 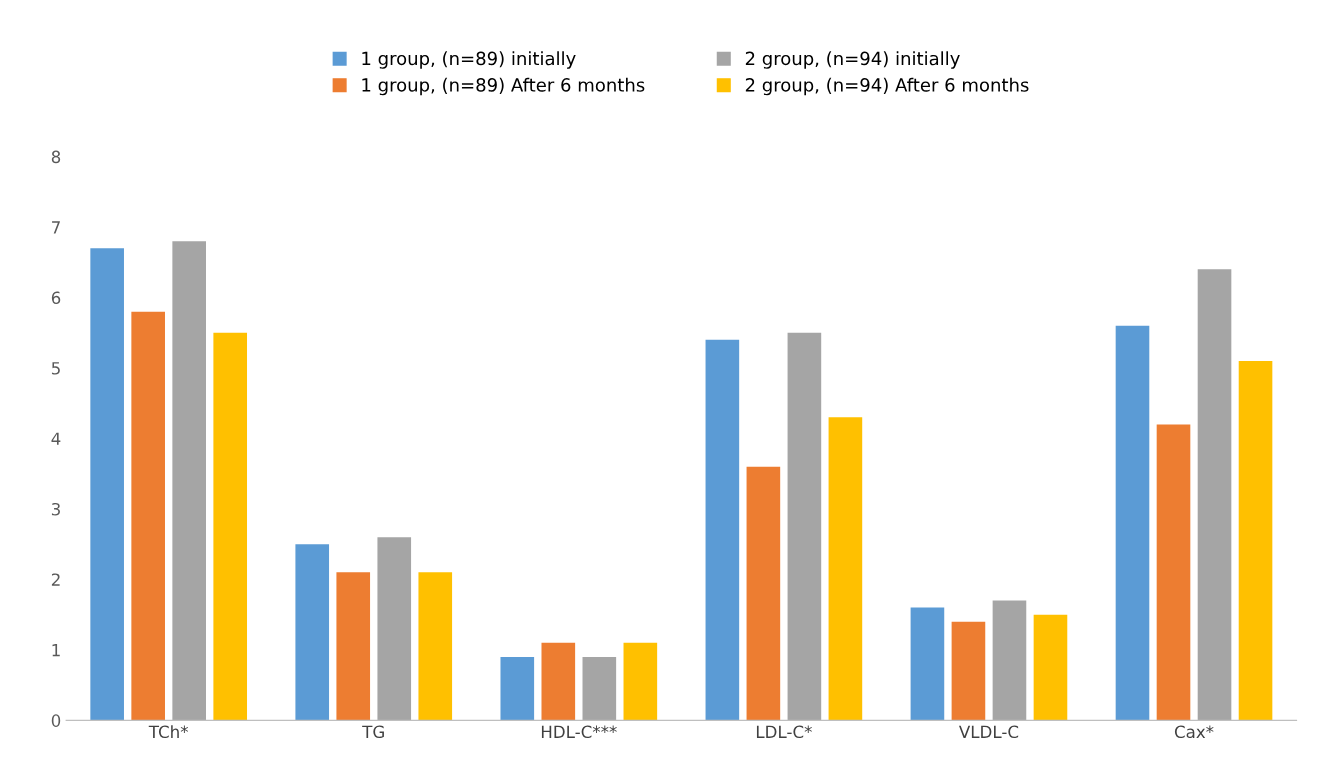 I want to click on y-tick-label: 7, so click(x=56, y=227).